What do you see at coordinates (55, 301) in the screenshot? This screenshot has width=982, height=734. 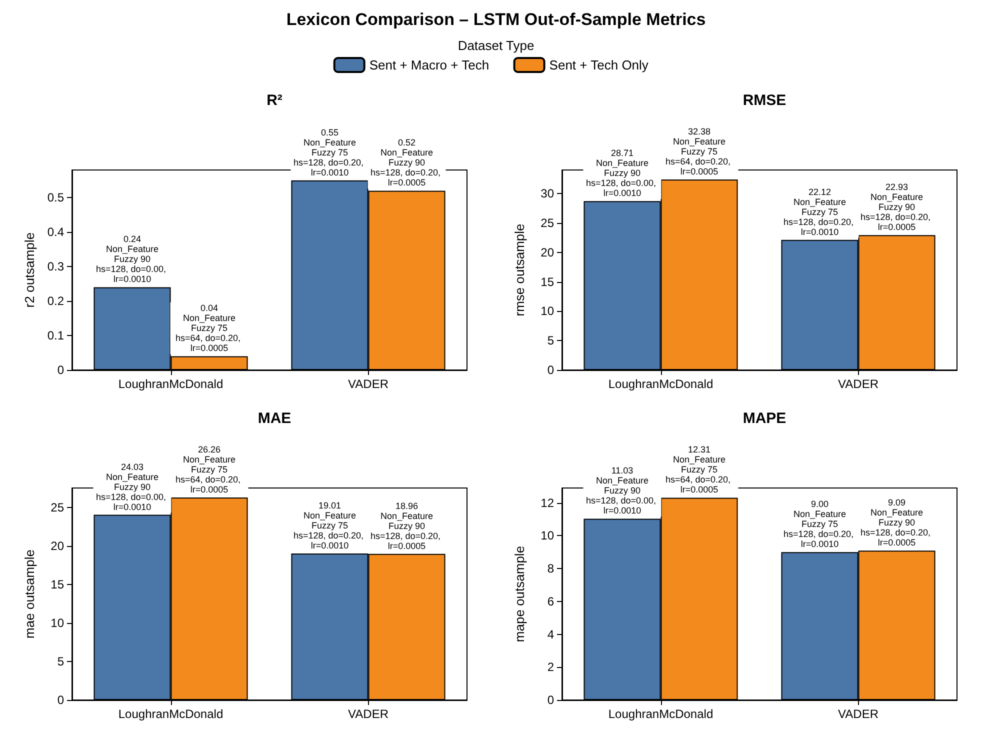 I see `y-tick-label: 0.2` at bounding box center [55, 301].